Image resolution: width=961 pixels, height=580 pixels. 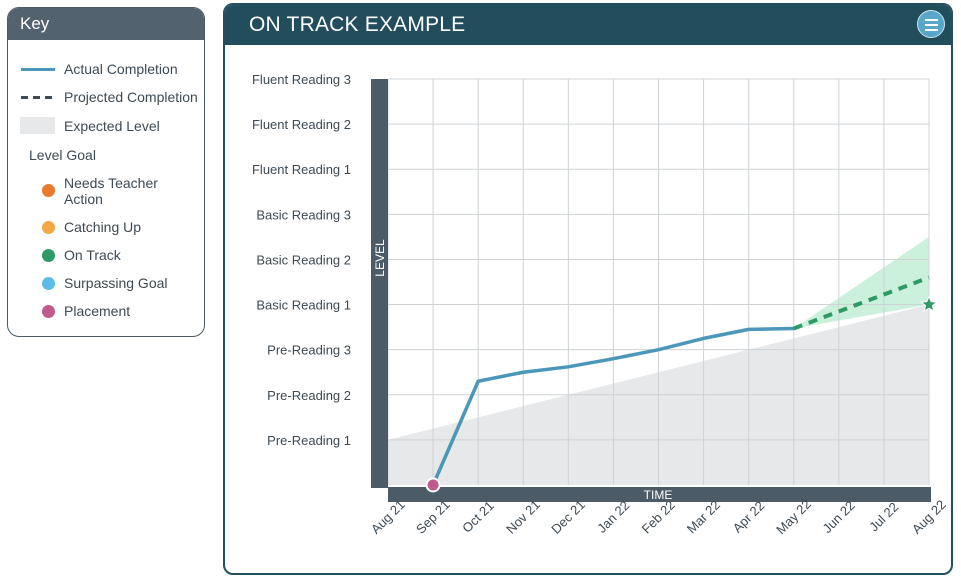 I want to click on key-goal-label: Placement, so click(x=97, y=311).